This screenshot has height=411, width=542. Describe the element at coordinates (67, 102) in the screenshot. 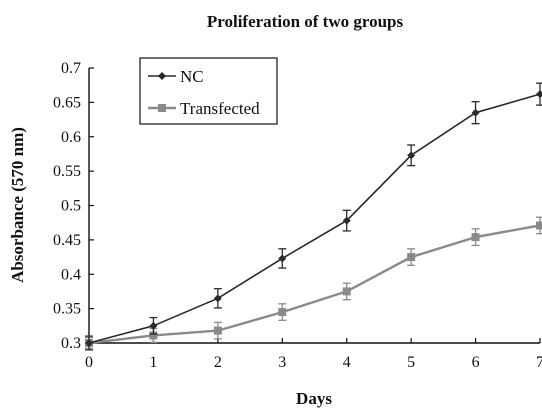

I see `y-tick-label: 0.65` at that location.